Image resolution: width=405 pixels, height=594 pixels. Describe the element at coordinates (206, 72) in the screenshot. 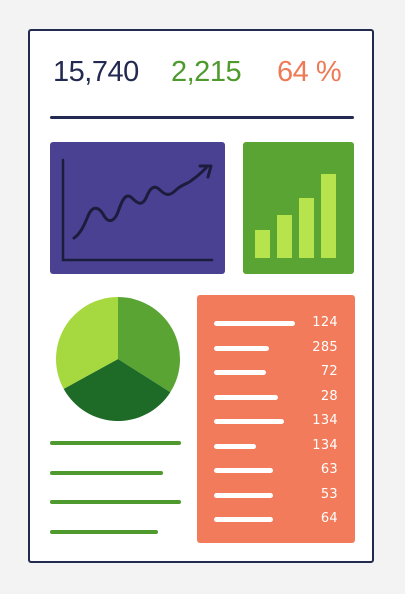

I see `kpi-secondary-value: 2,215` at that location.